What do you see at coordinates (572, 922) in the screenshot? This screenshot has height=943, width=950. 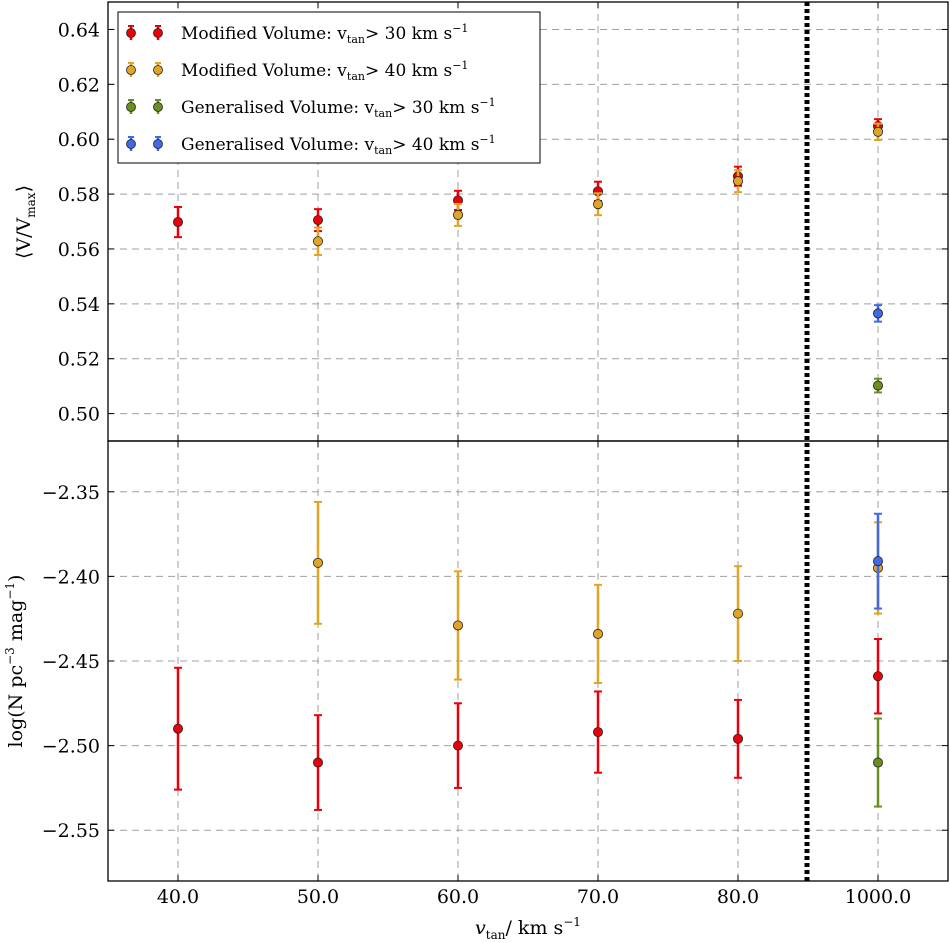 I see `xlabel-sup: −1` at bounding box center [572, 922].